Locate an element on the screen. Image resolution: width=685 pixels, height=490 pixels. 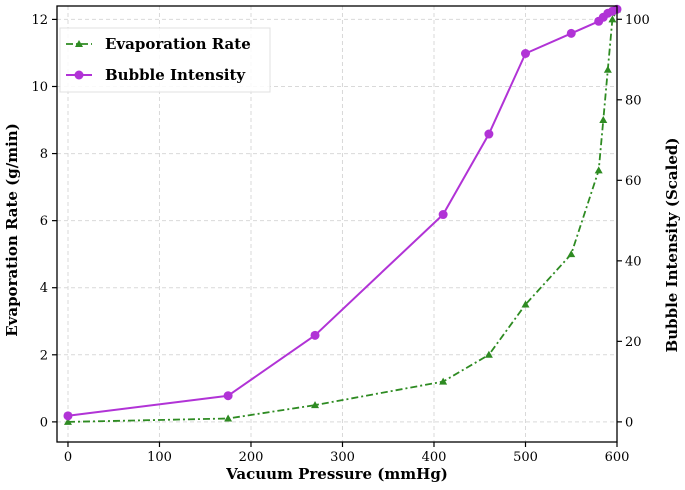
legend-marker-bubble-intensity is located at coordinates (79, 75).